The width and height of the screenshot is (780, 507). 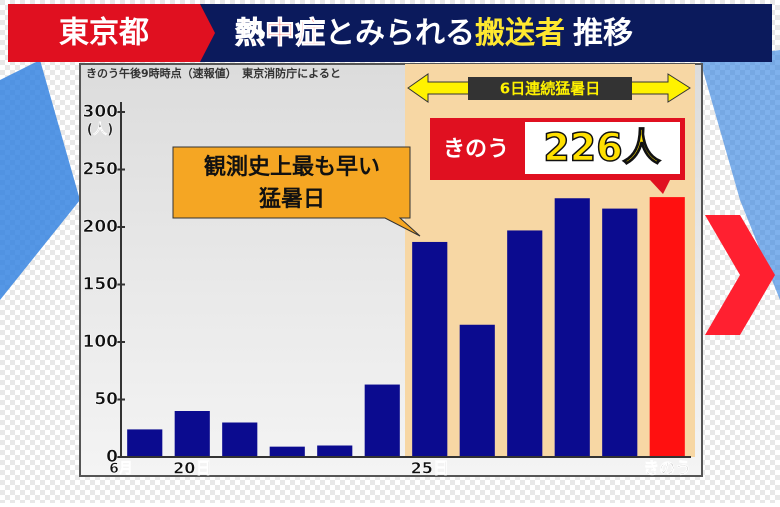 What do you see at coordinates (101, 285) in the screenshot?
I see `y-tick-label: 150` at bounding box center [101, 285].